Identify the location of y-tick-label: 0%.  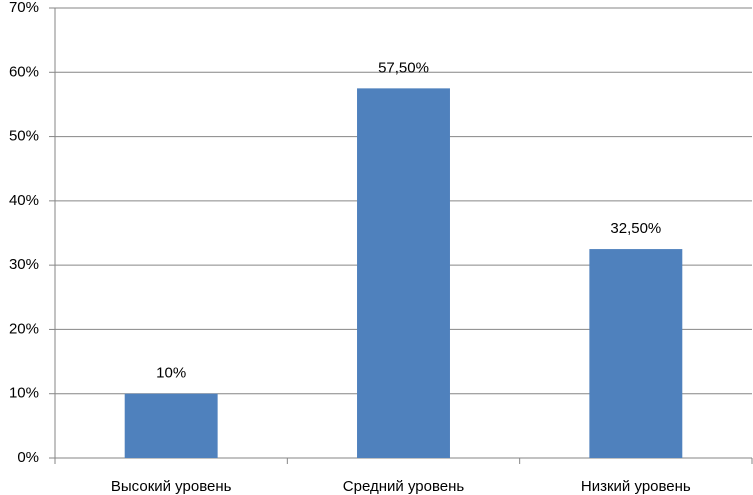
(28, 457).